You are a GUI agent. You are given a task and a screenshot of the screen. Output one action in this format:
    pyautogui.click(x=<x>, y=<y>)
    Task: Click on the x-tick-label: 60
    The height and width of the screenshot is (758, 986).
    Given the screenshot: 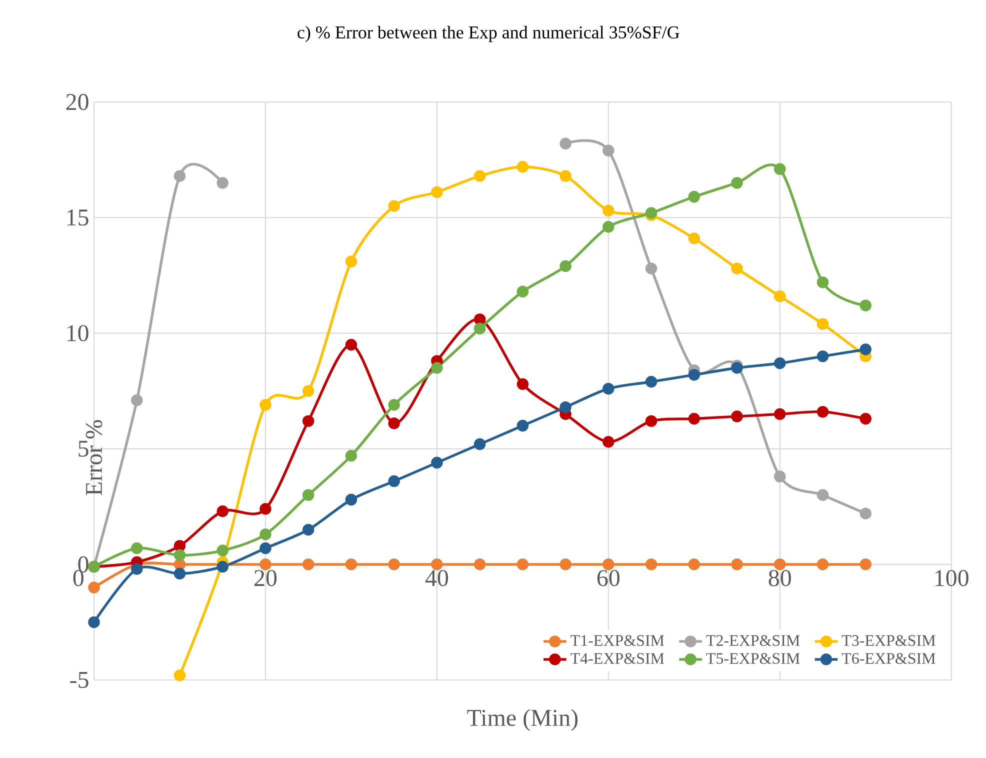 What is the action you would take?
    pyautogui.click(x=608, y=578)
    